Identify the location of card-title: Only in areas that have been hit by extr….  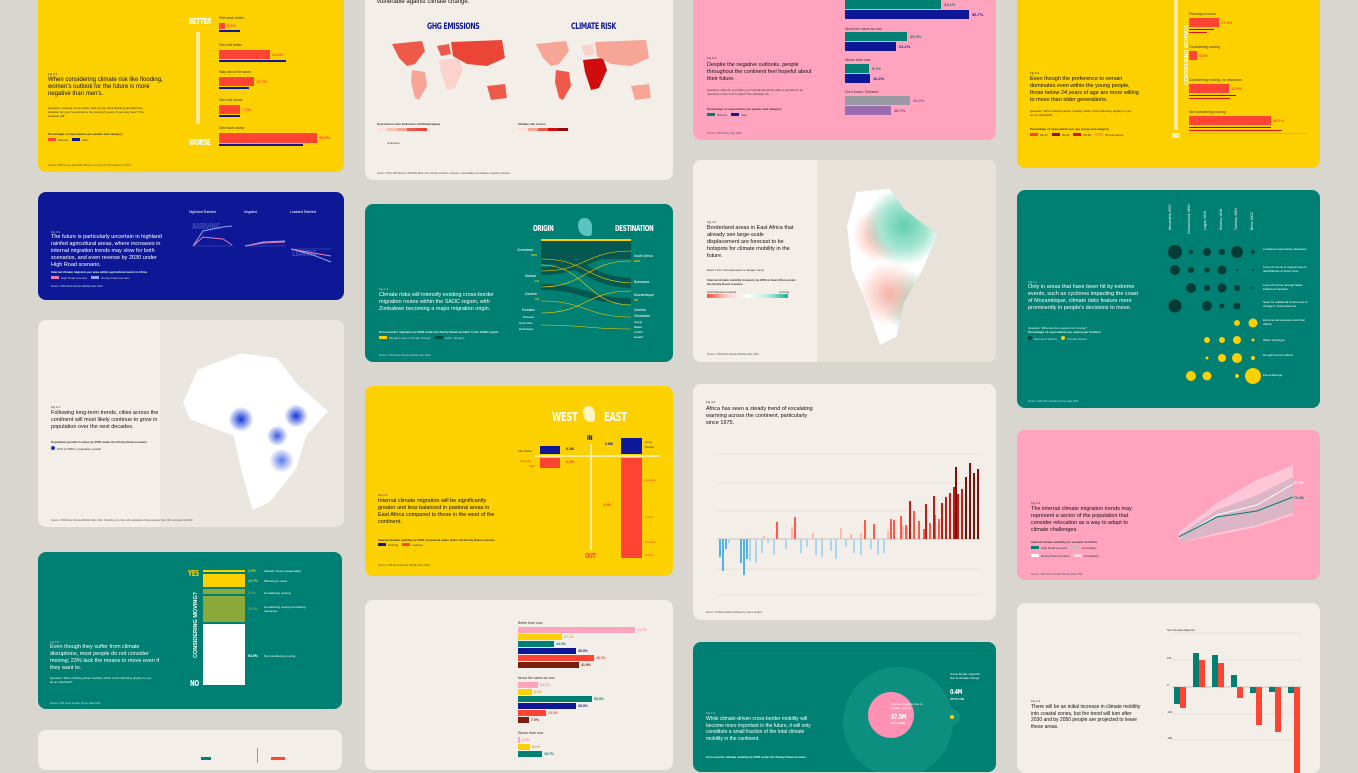
(1083, 297).